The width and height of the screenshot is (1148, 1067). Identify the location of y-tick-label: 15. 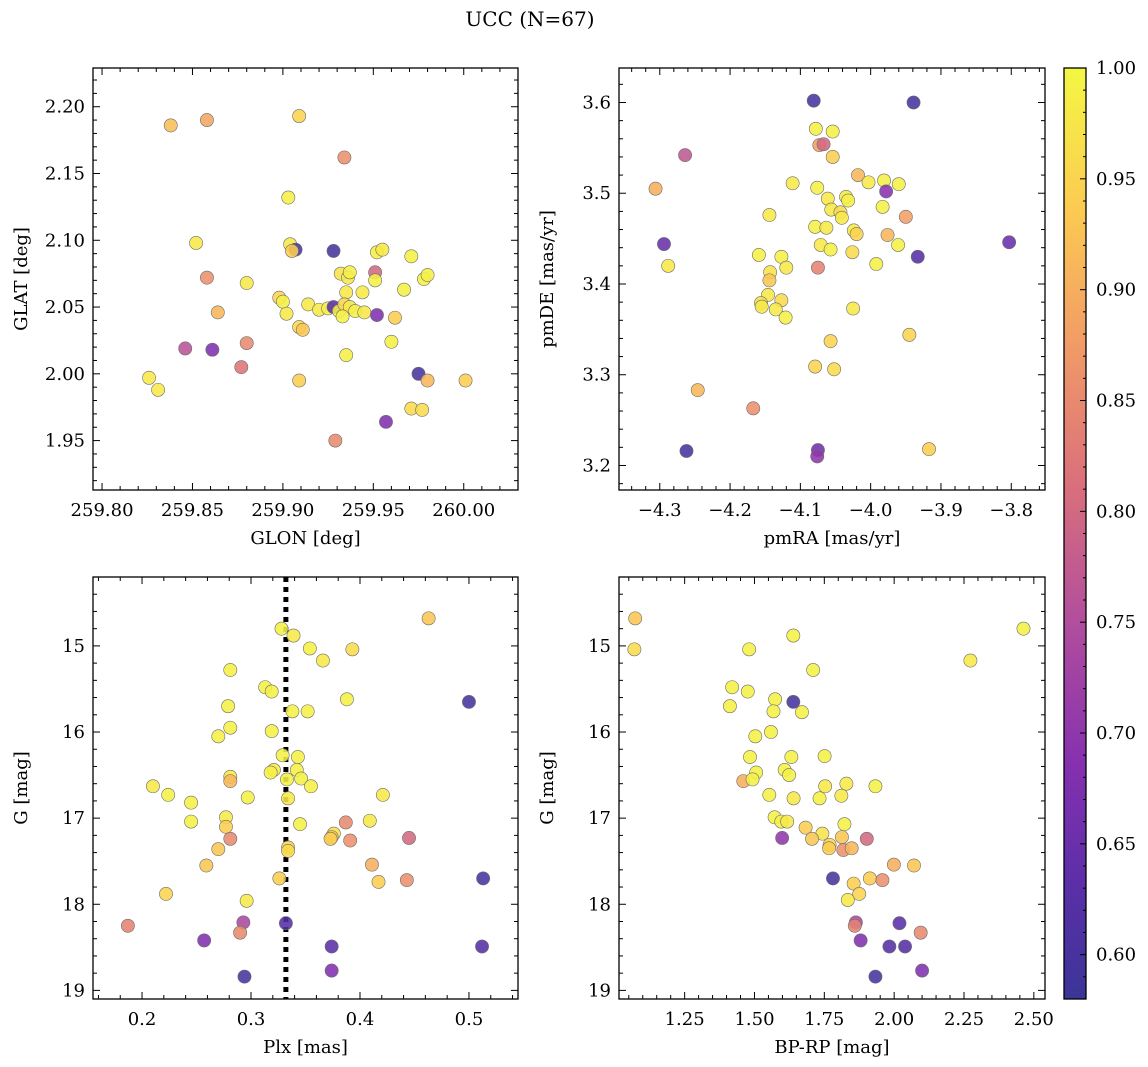
(73, 646).